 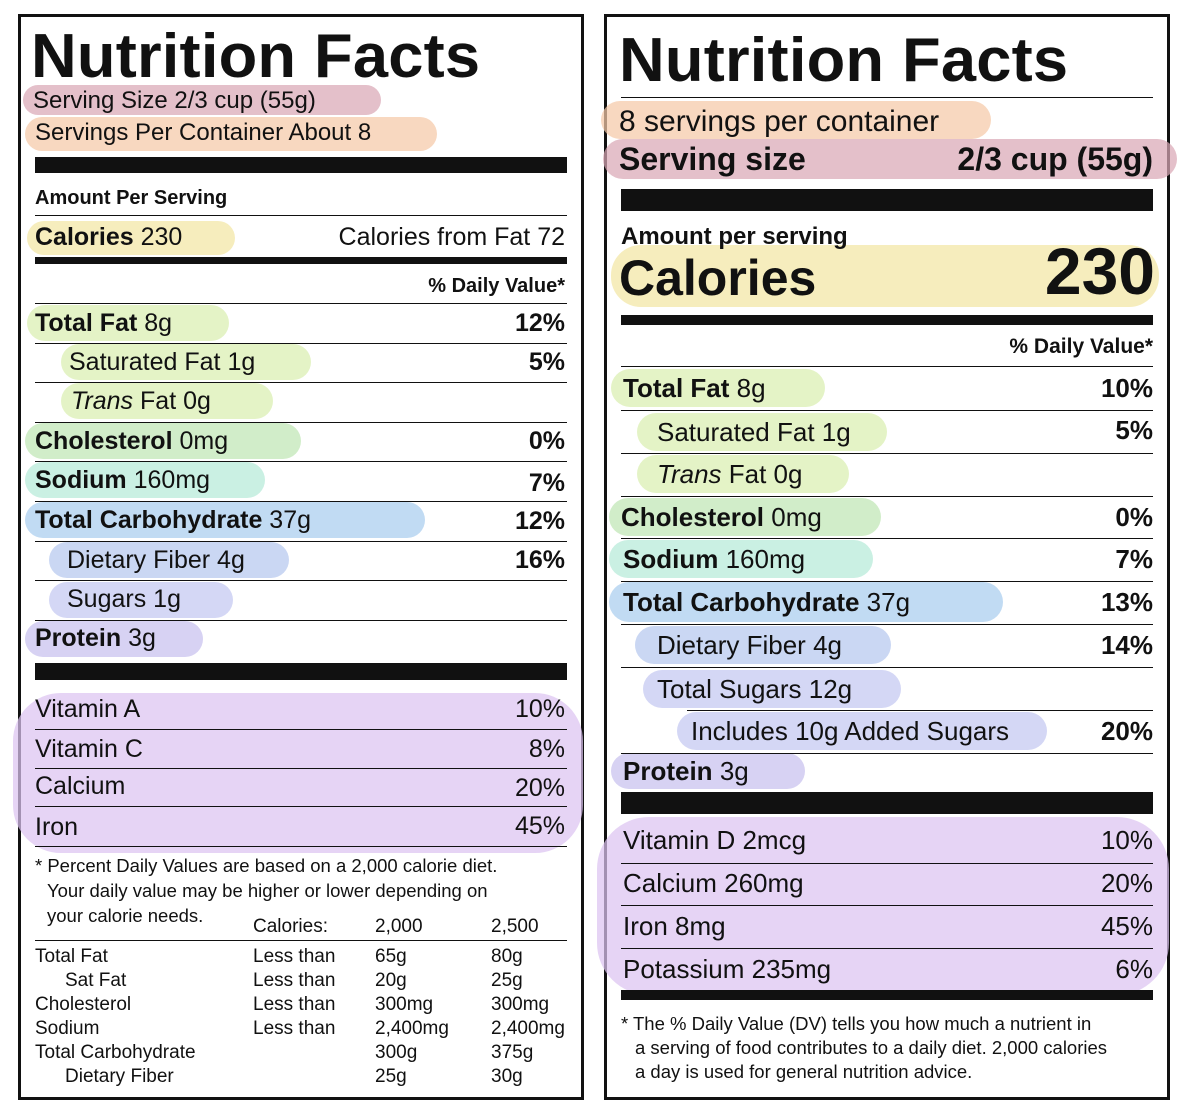 I want to click on amount-per-serving: Amount Per Serving, so click(x=131, y=198).